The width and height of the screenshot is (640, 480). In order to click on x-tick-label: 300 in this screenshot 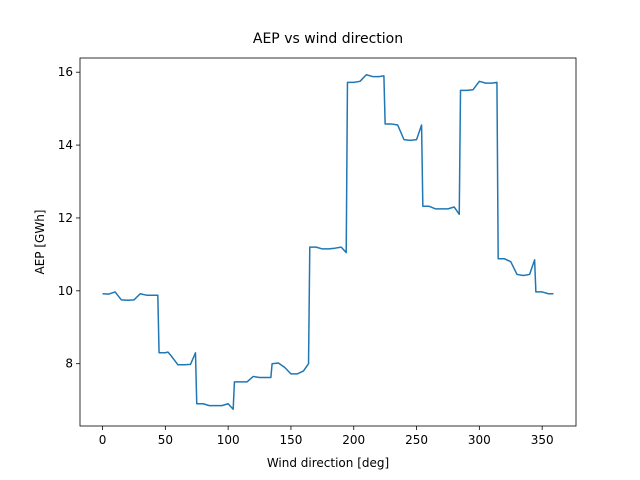, I will do `click(479, 440)`.